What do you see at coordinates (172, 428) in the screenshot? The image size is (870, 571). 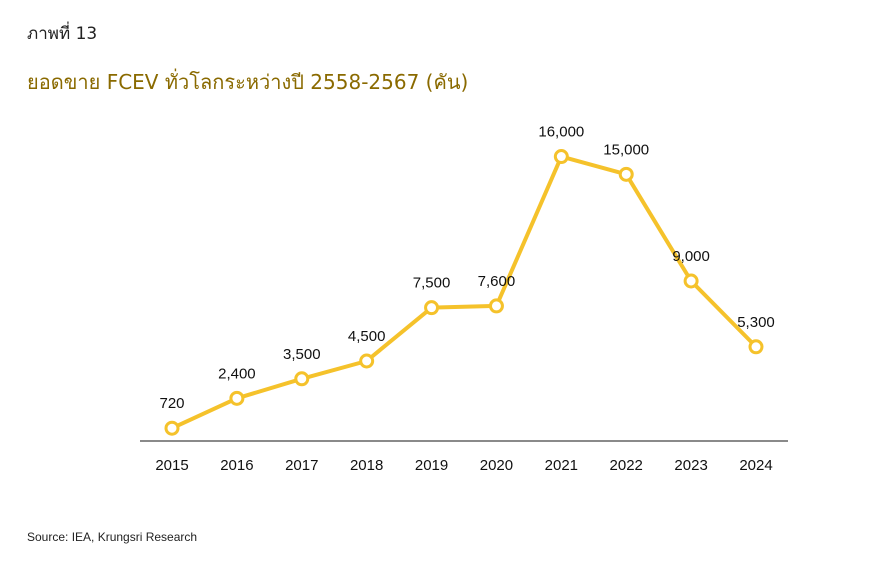 I see `data-point-2015` at bounding box center [172, 428].